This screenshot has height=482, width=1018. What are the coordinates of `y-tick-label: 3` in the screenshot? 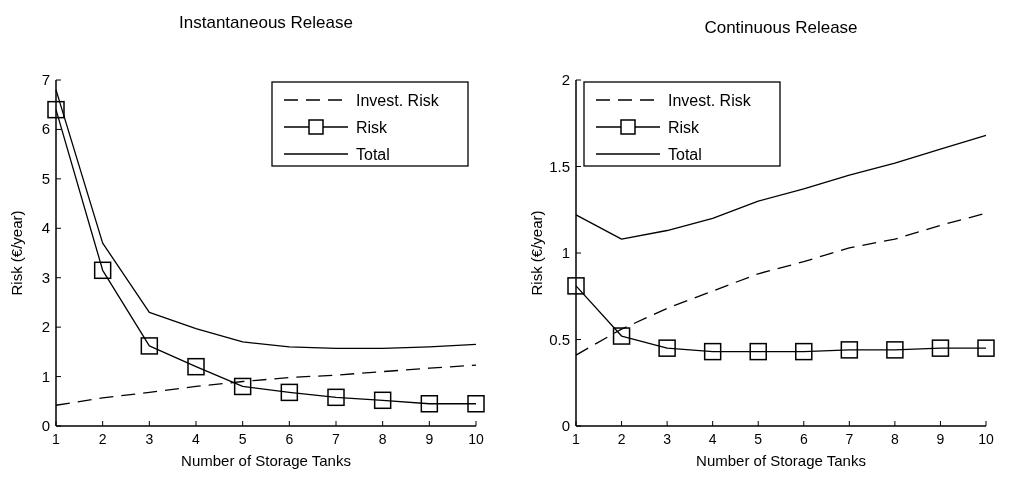 It's located at (45, 277).